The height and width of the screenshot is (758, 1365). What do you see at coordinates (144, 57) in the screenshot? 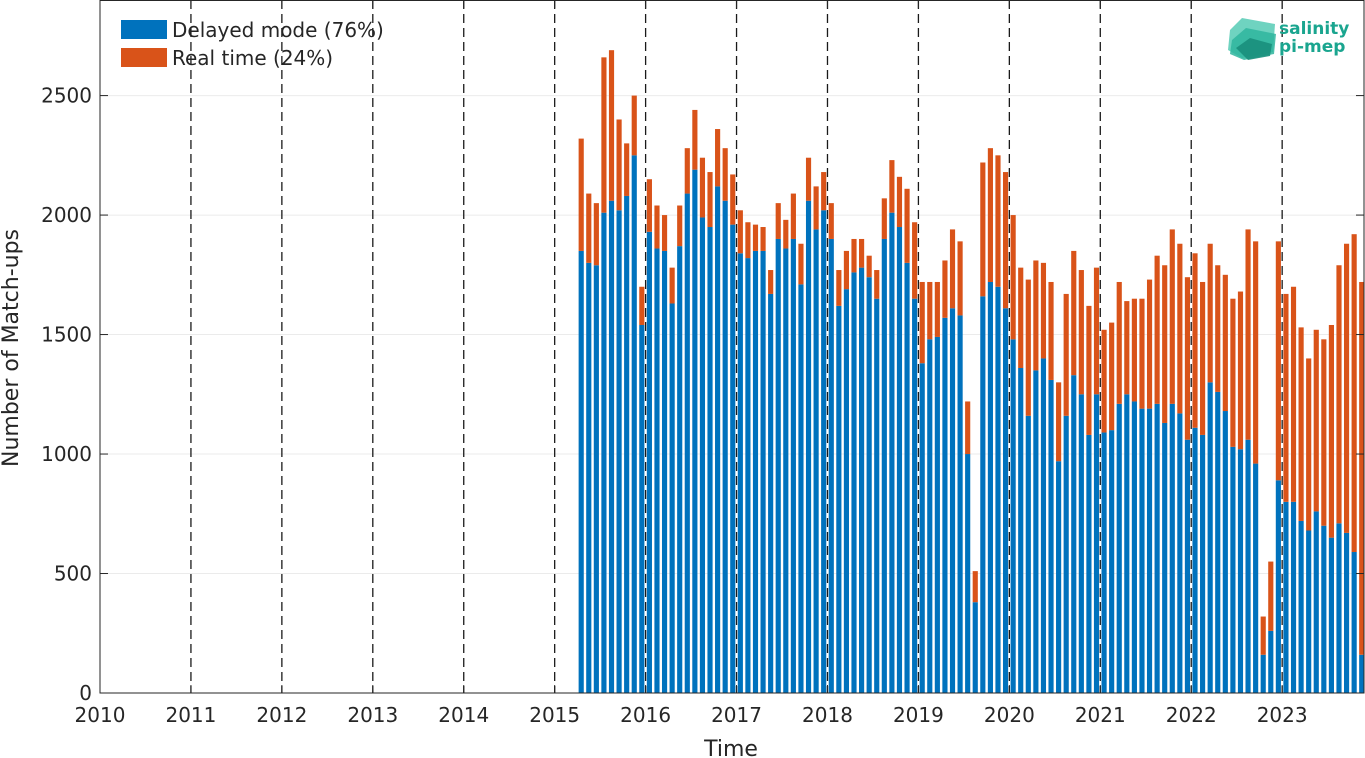
I see `legend-swatch-realtime` at bounding box center [144, 57].